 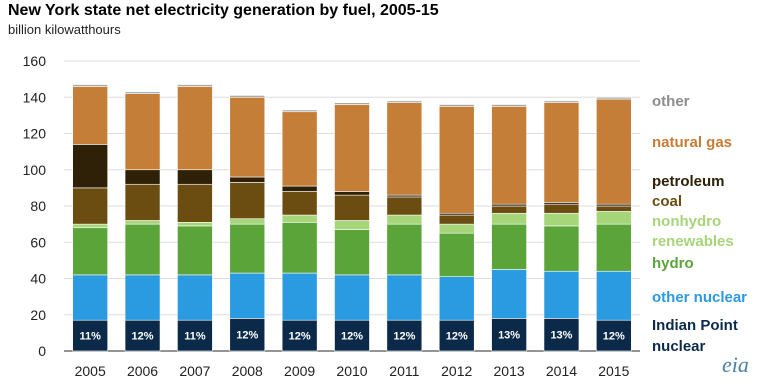 What do you see at coordinates (692, 142) in the screenshot?
I see `legend-label: natural gas` at bounding box center [692, 142].